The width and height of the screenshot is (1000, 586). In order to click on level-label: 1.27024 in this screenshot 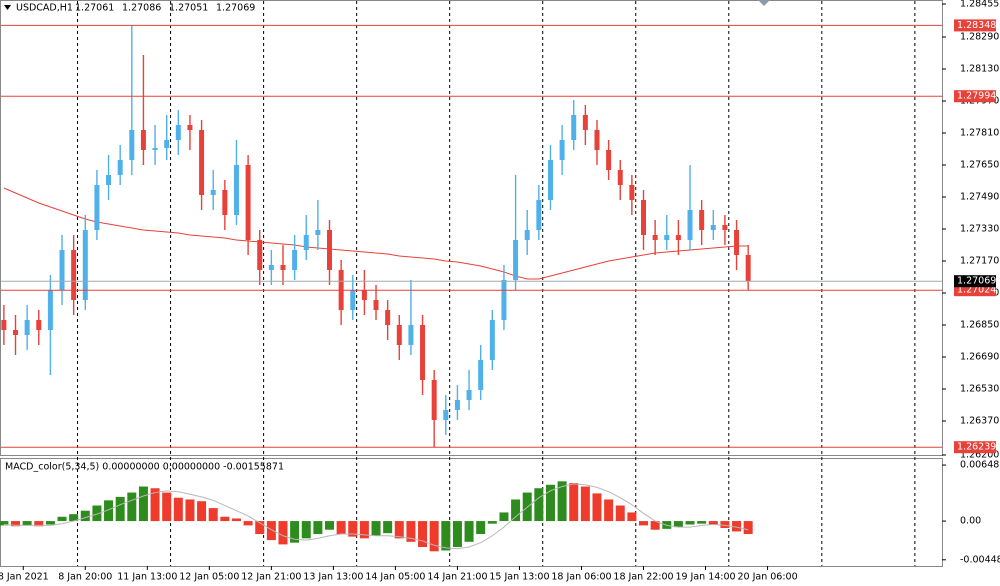, I will do `click(976, 290)`.